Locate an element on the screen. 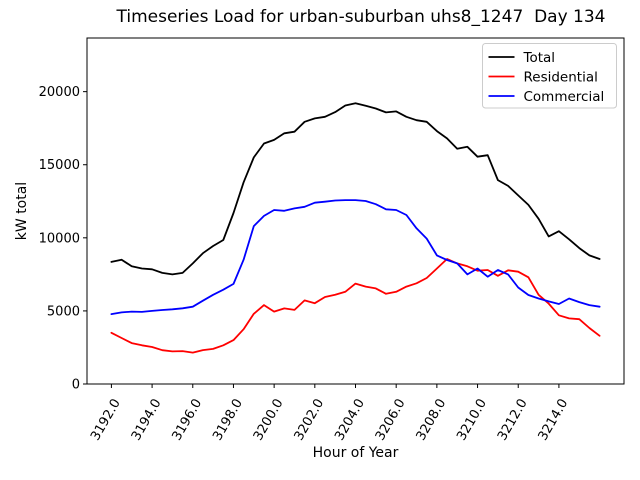 The height and width of the screenshot is (480, 640). legend-box is located at coordinates (549, 76).